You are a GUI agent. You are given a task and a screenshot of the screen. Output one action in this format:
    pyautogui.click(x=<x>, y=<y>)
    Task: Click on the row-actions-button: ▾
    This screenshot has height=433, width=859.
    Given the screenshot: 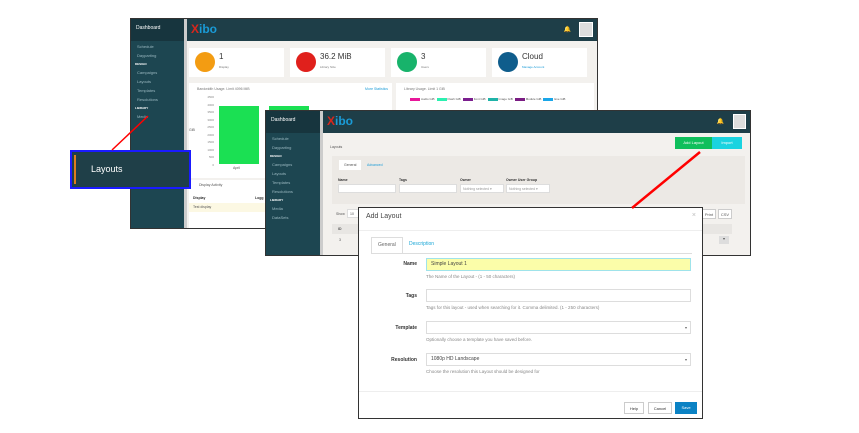 What is the action you would take?
    pyautogui.click(x=724, y=240)
    